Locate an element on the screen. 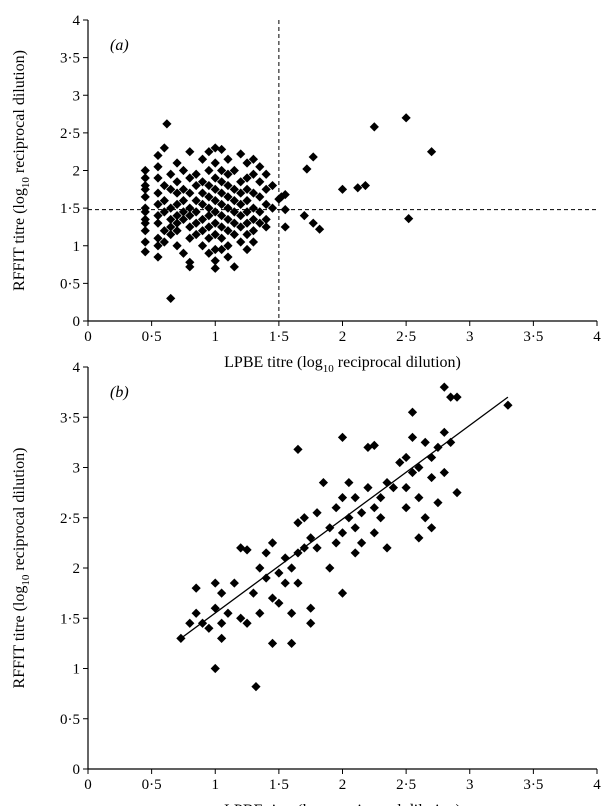 Image resolution: width=606 pixels, height=806 pixels. panel-label: (a) is located at coordinates (119, 45).